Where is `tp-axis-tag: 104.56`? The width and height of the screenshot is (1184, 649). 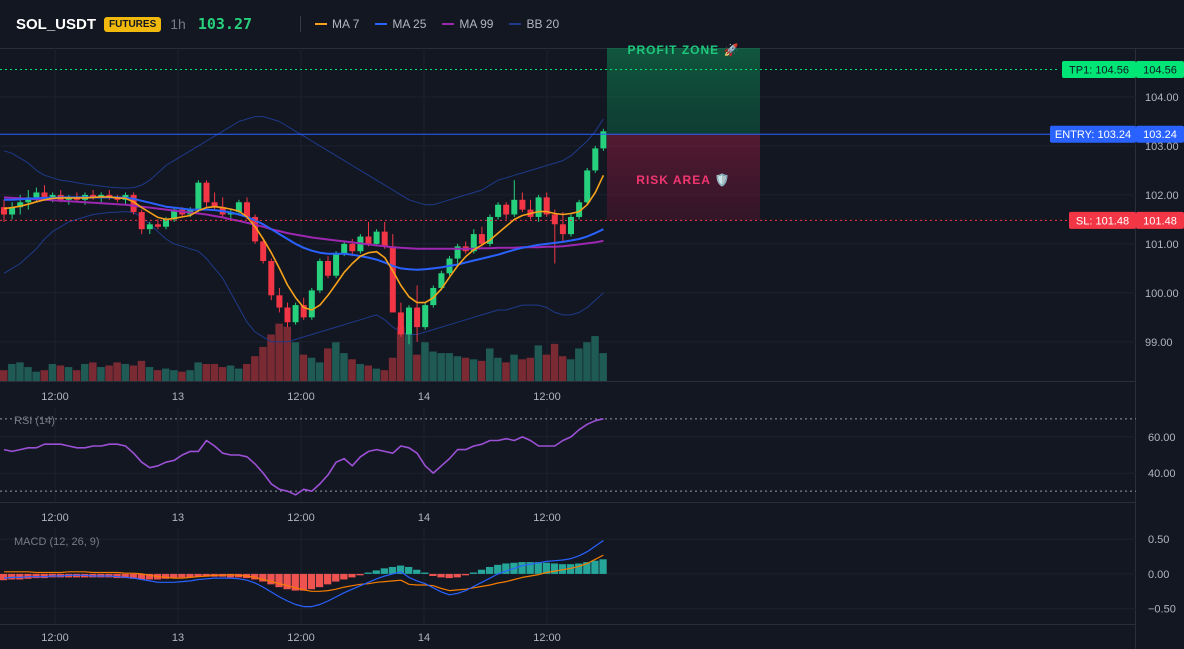
tp-axis-tag: 104.56 is located at coordinates (1160, 70).